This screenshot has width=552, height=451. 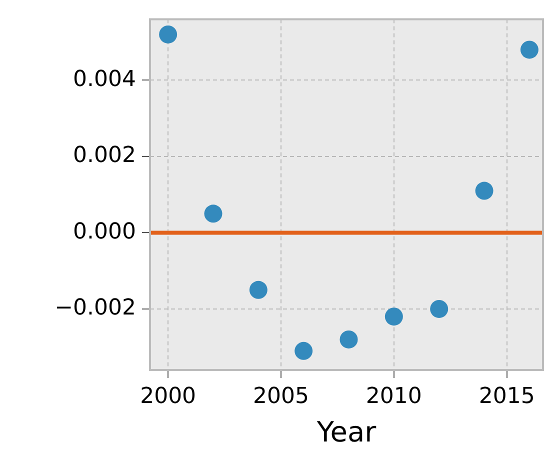 What do you see at coordinates (104, 79) in the screenshot?
I see `y-tick-label: 0.004` at bounding box center [104, 79].